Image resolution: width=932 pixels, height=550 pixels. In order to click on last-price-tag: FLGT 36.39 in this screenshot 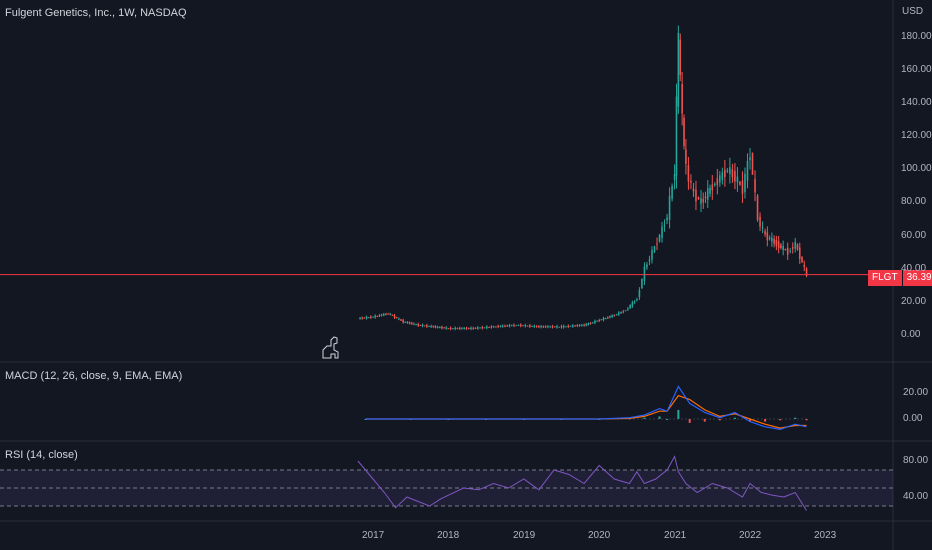, I will do `click(900, 278)`.